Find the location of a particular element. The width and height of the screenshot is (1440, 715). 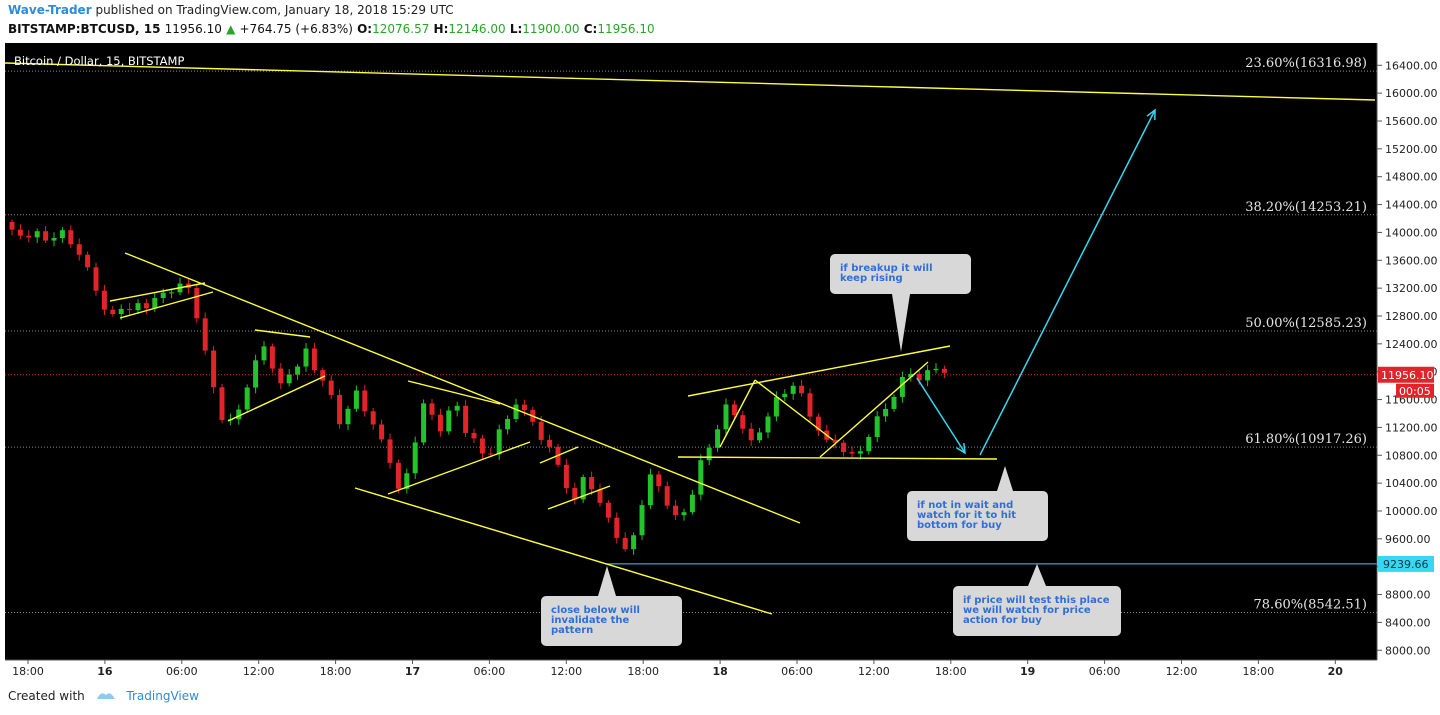

tradingview-link: TradingView is located at coordinates (162, 696).